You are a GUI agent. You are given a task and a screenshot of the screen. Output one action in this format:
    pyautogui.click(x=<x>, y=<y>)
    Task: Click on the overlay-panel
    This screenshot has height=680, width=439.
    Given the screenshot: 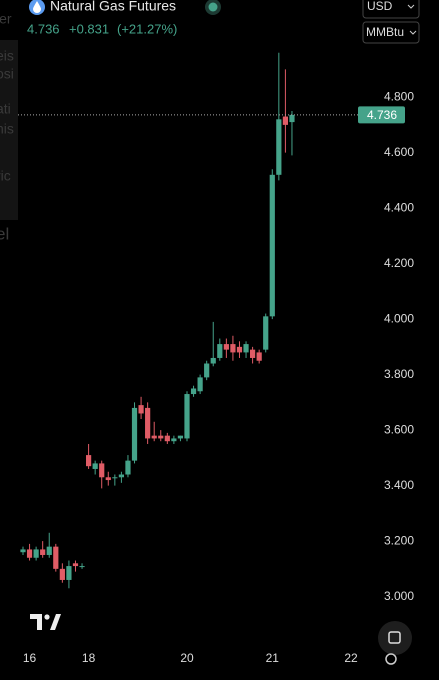 What is the action you would take?
    pyautogui.click(x=9, y=130)
    